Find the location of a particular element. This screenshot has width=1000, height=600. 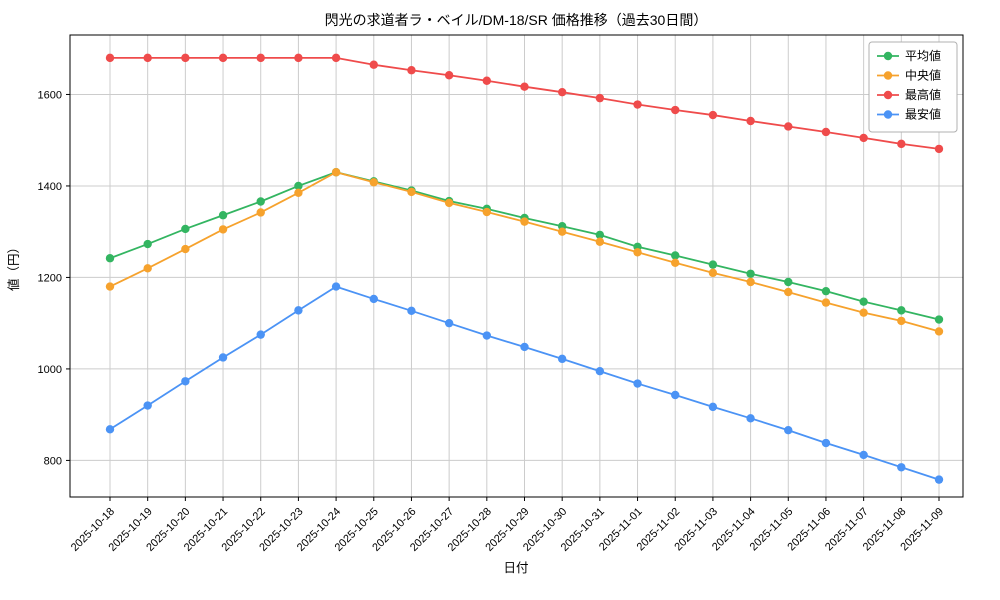

y-tick-label: 1000 is located at coordinates (50, 370).